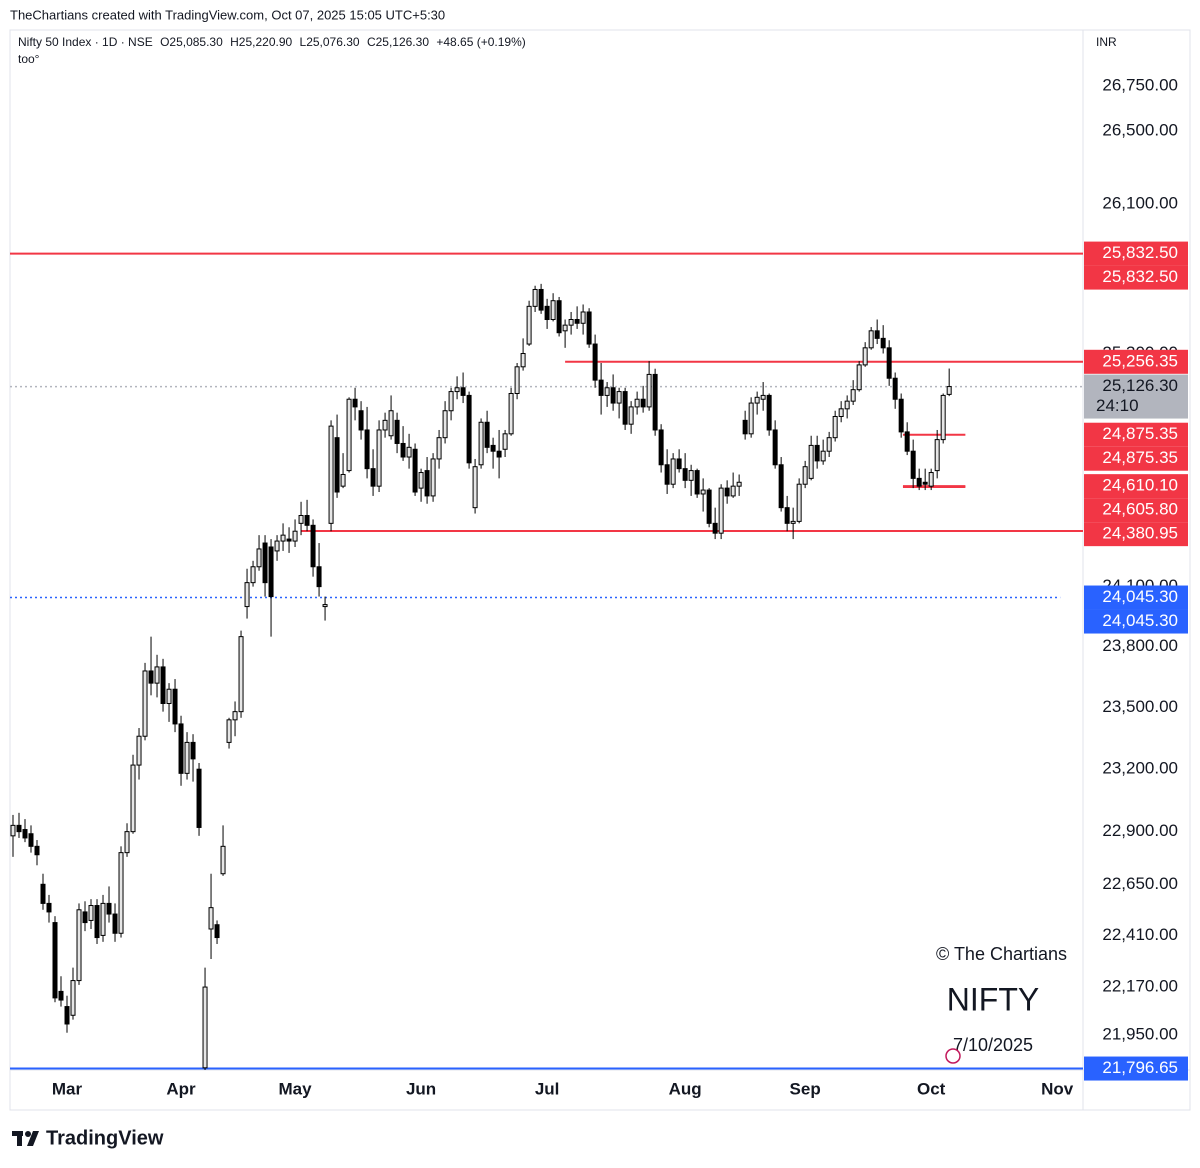 The width and height of the screenshot is (1200, 1168). What do you see at coordinates (1140, 385) in the screenshot?
I see `price-label: 25,126.30` at bounding box center [1140, 385].